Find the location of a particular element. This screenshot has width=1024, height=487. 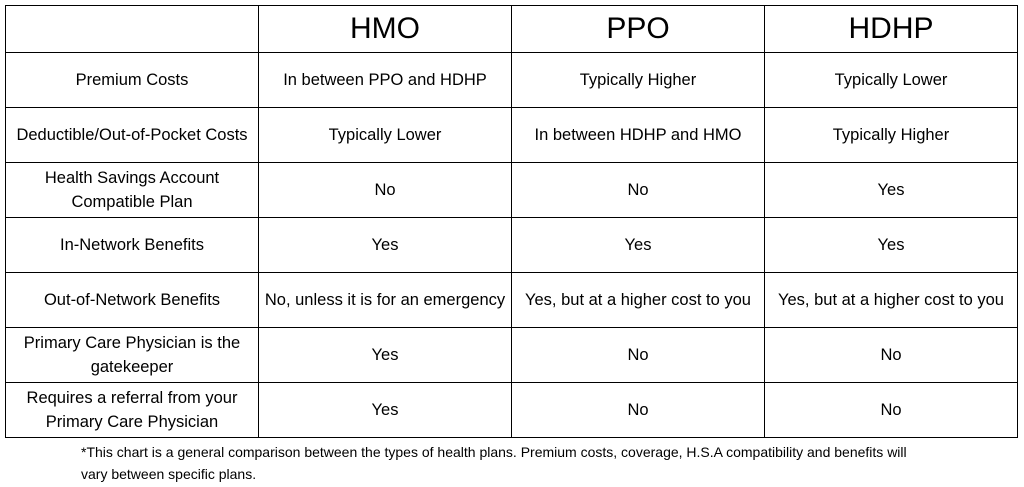

corner-cell is located at coordinates (132, 29).